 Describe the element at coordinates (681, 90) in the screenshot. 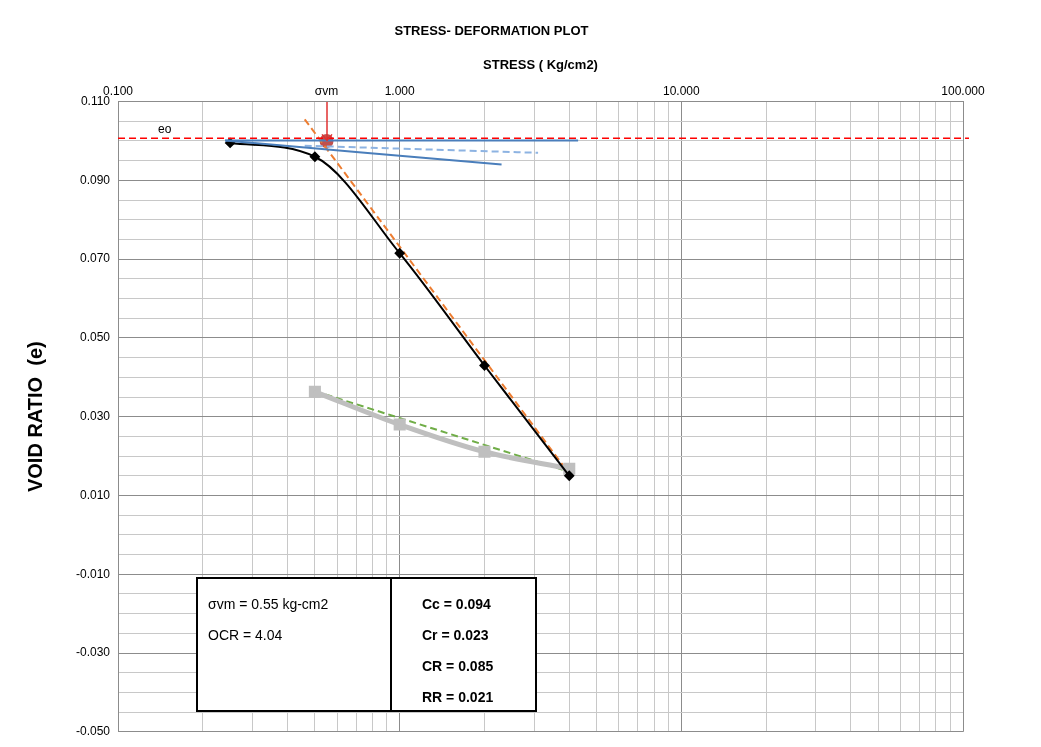

I see `x-tick-label: 10.000` at that location.